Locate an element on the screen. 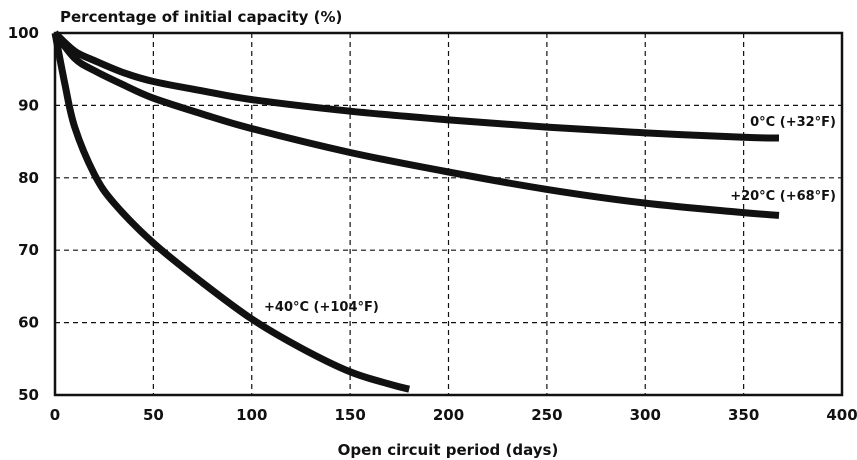 This screenshot has height=460, width=857. y-tick-label: 80 is located at coordinates (28, 178).